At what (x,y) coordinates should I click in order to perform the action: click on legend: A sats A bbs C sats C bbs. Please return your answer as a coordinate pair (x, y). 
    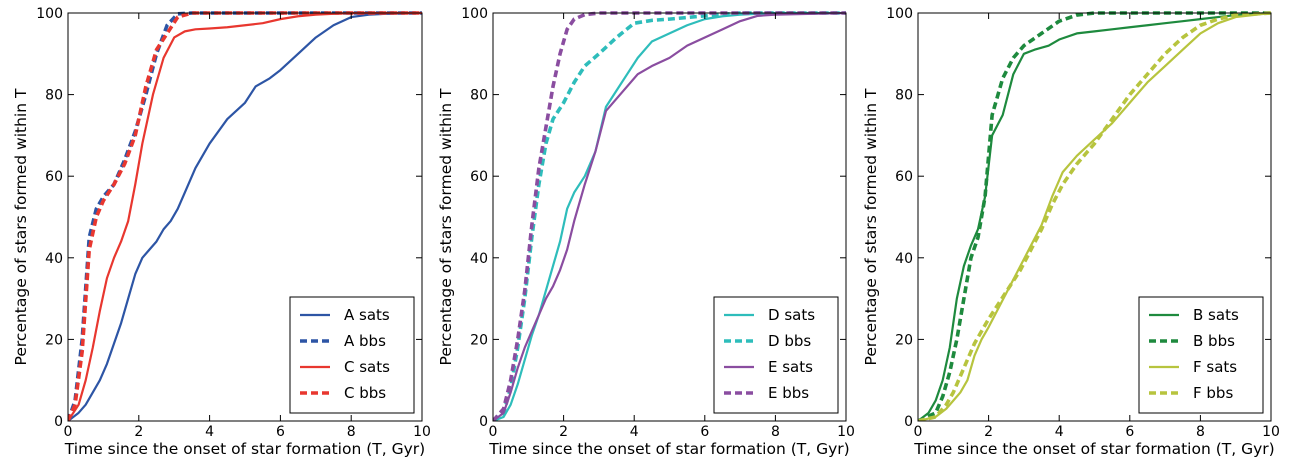
    Looking at the image, I should click on (352, 355).